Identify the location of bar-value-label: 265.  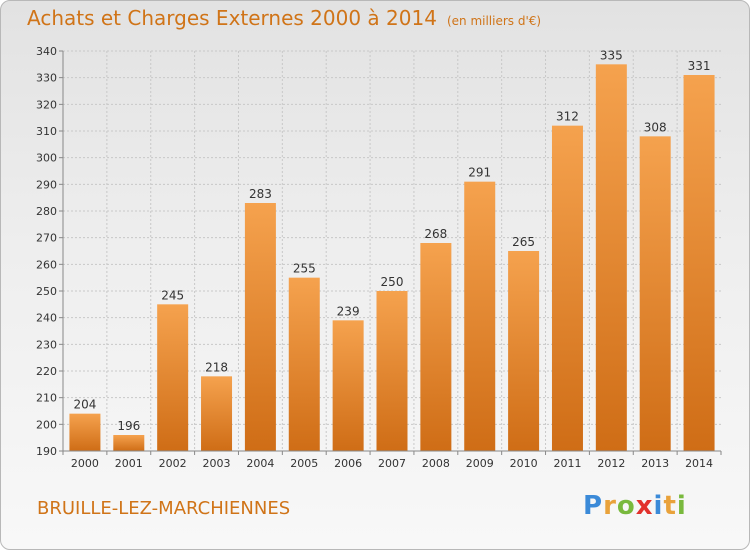
(523, 242).